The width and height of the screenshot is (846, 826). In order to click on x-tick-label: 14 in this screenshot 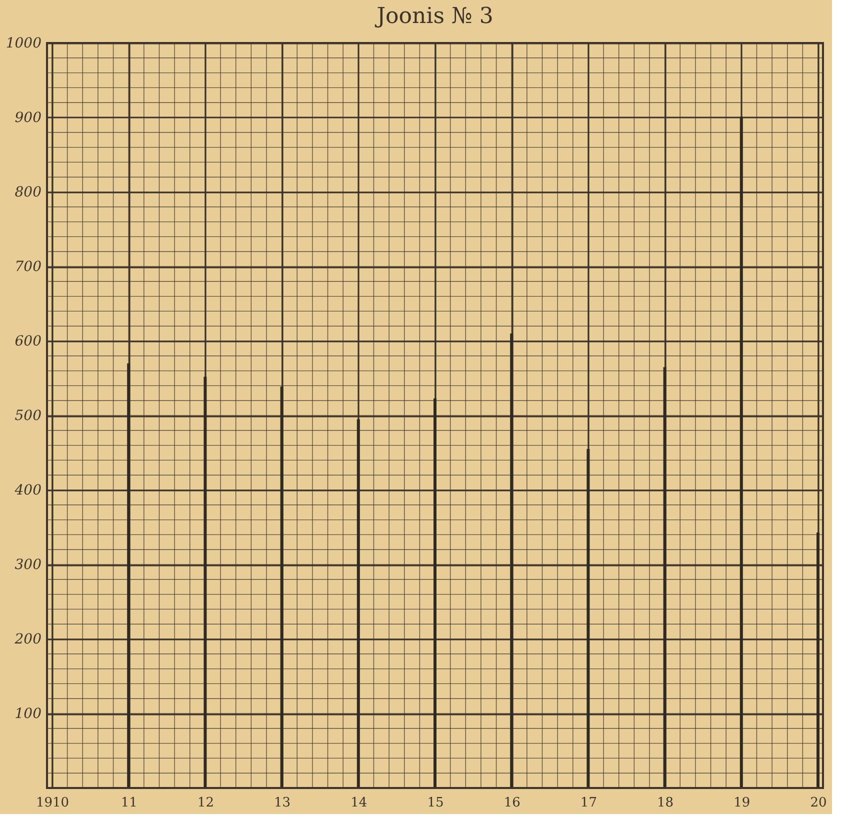, I will do `click(359, 803)`.